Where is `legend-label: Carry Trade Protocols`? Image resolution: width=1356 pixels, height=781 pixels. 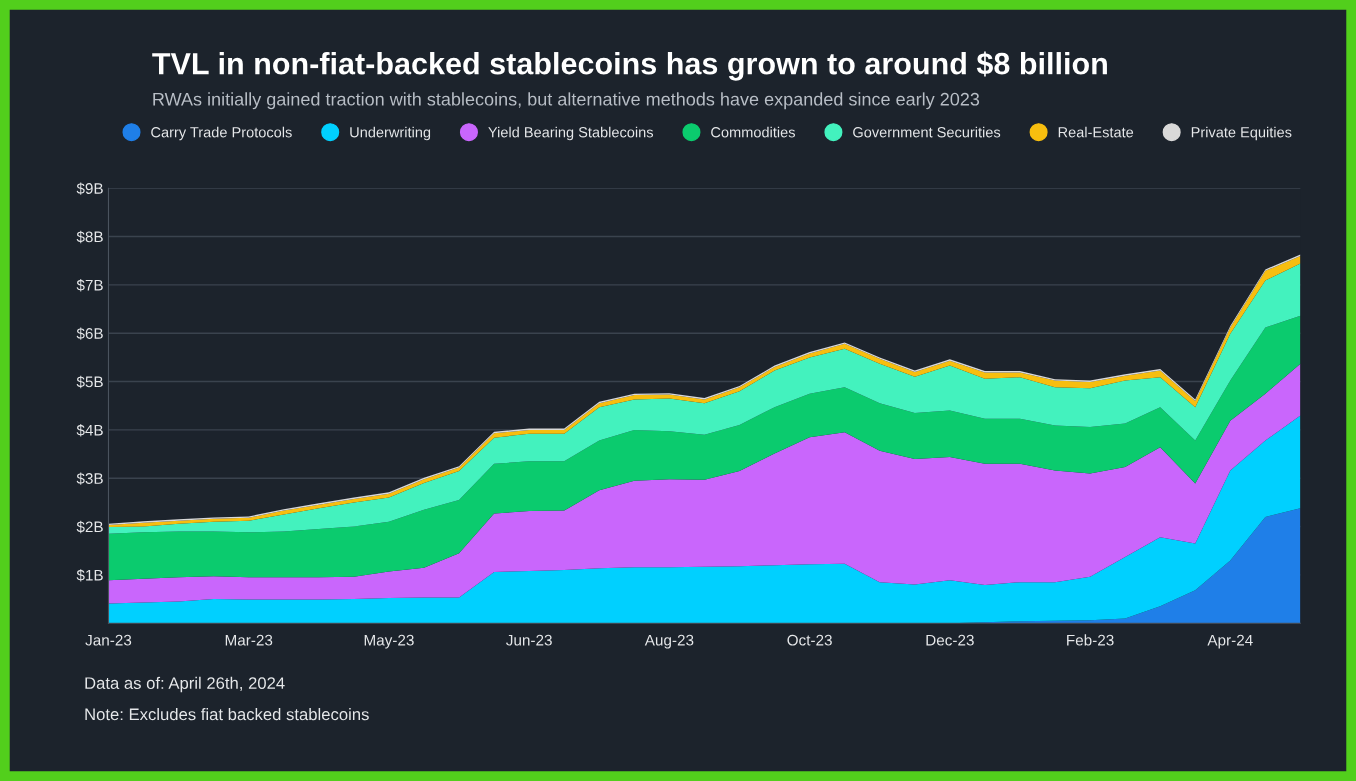
legend-label: Carry Trade Protocols is located at coordinates (221, 133).